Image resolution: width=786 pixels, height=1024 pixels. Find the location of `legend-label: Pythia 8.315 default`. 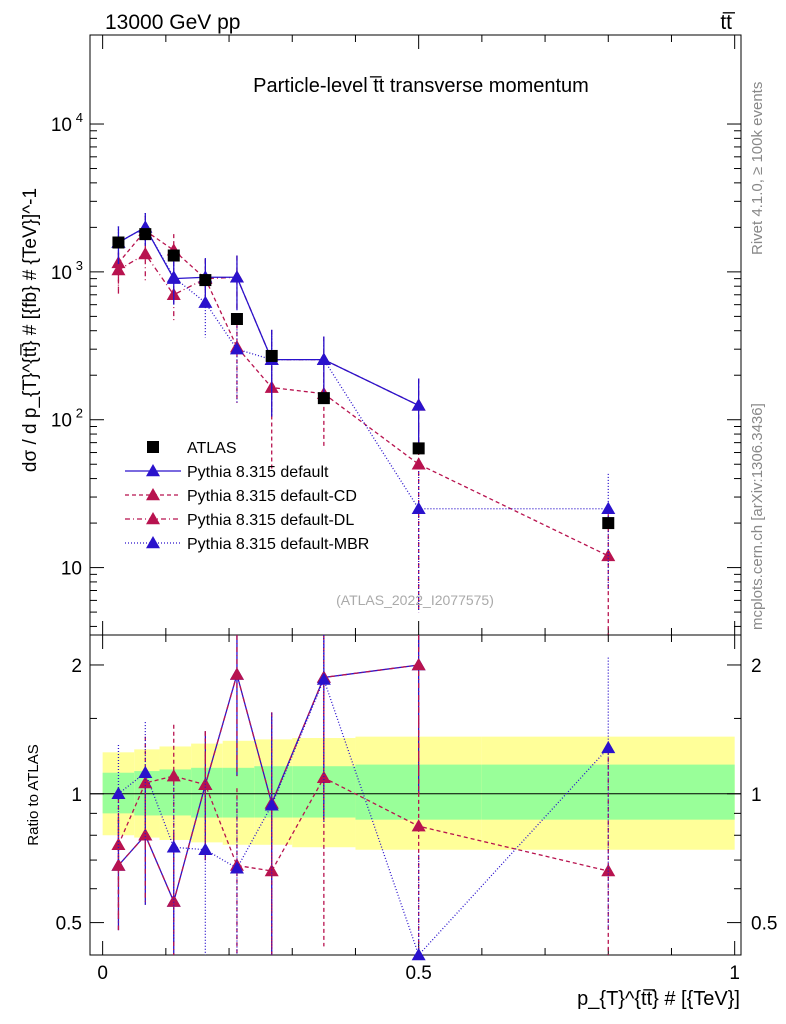

legend-label: Pythia 8.315 default is located at coordinates (258, 472).